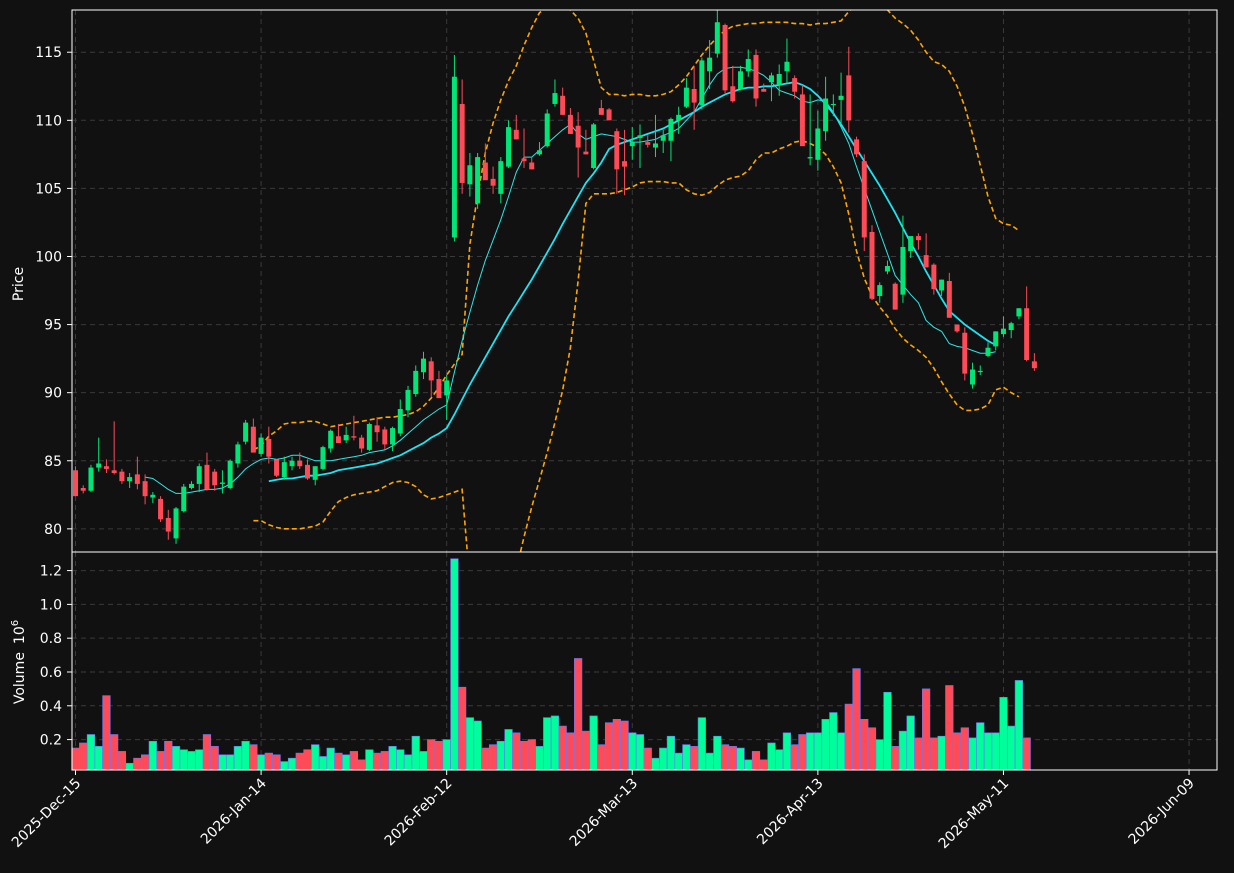 This screenshot has height=873, width=1234. I want to click on price-tick-label: 115, so click(48, 53).